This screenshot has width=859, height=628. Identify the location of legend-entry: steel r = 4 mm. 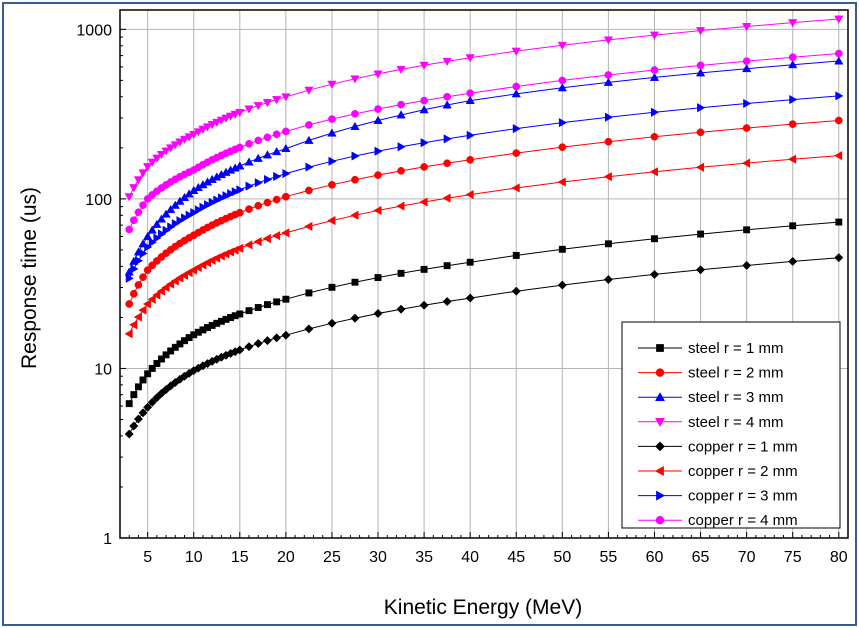
(710, 422).